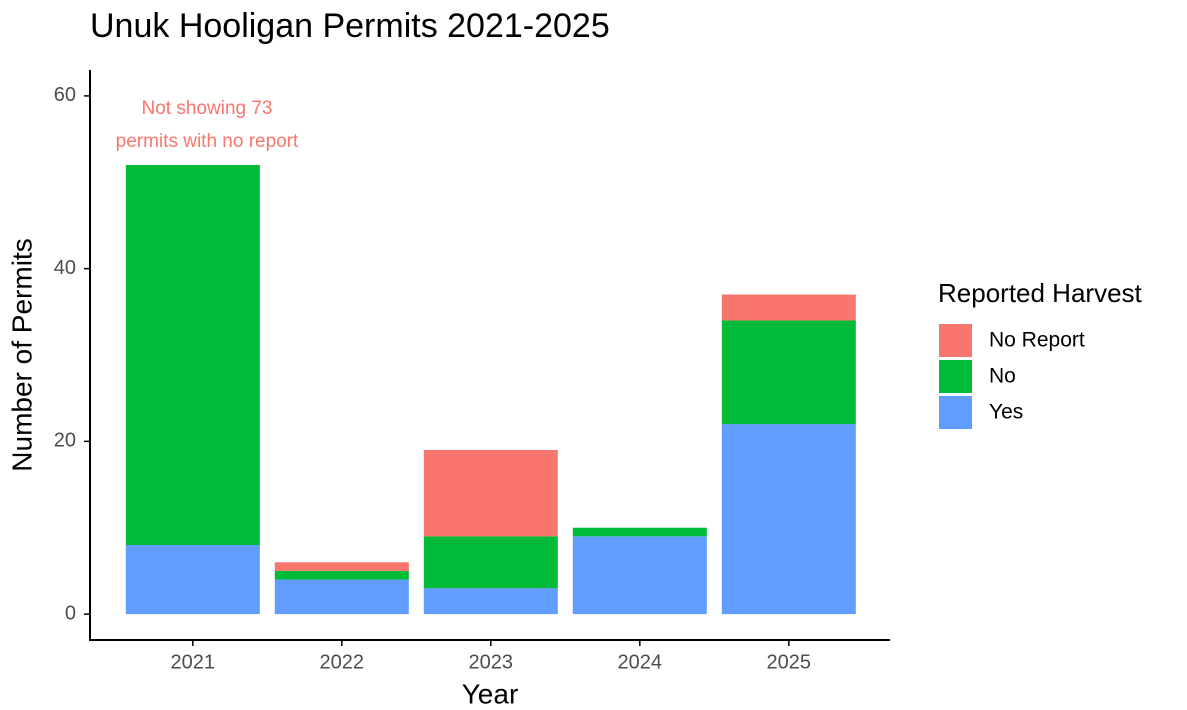 This screenshot has width=1187, height=710. What do you see at coordinates (350, 26) in the screenshot?
I see `chart-title: Unuk Hooligan Permits 2021-2025` at bounding box center [350, 26].